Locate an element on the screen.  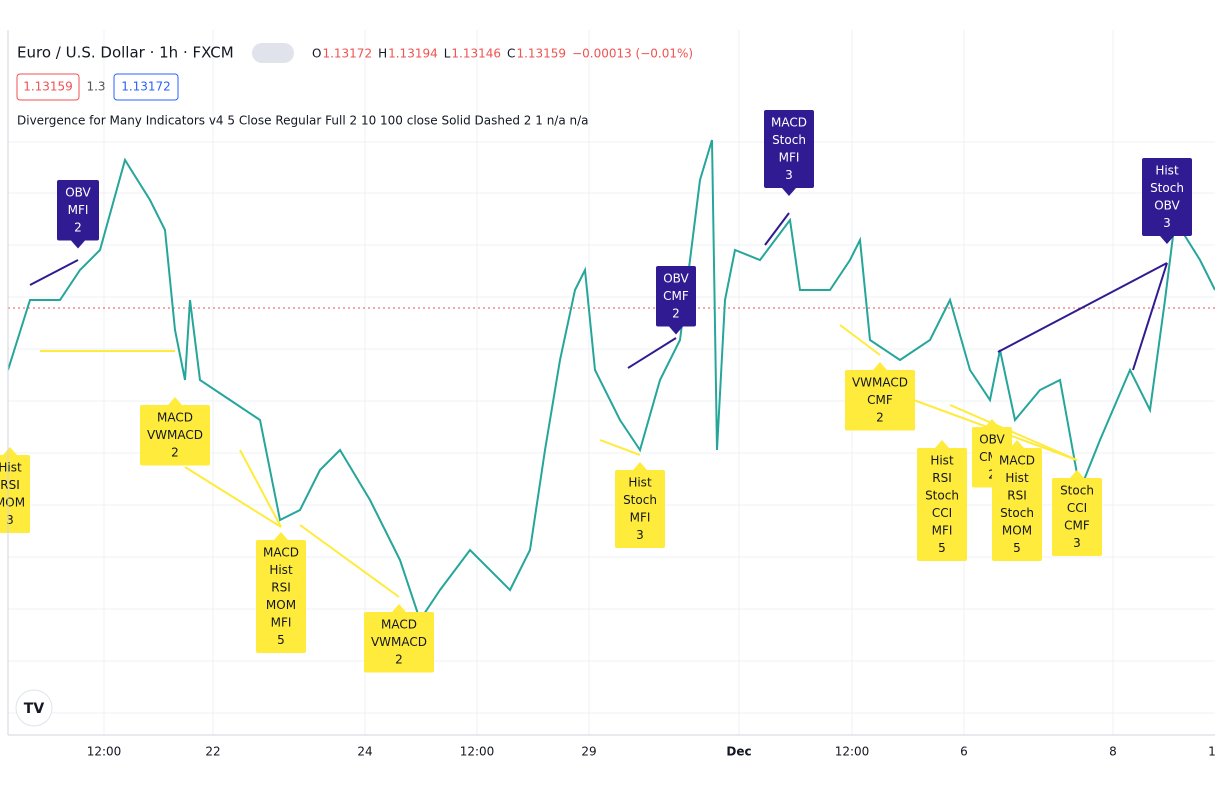
ask-box is located at coordinates (146, 87).